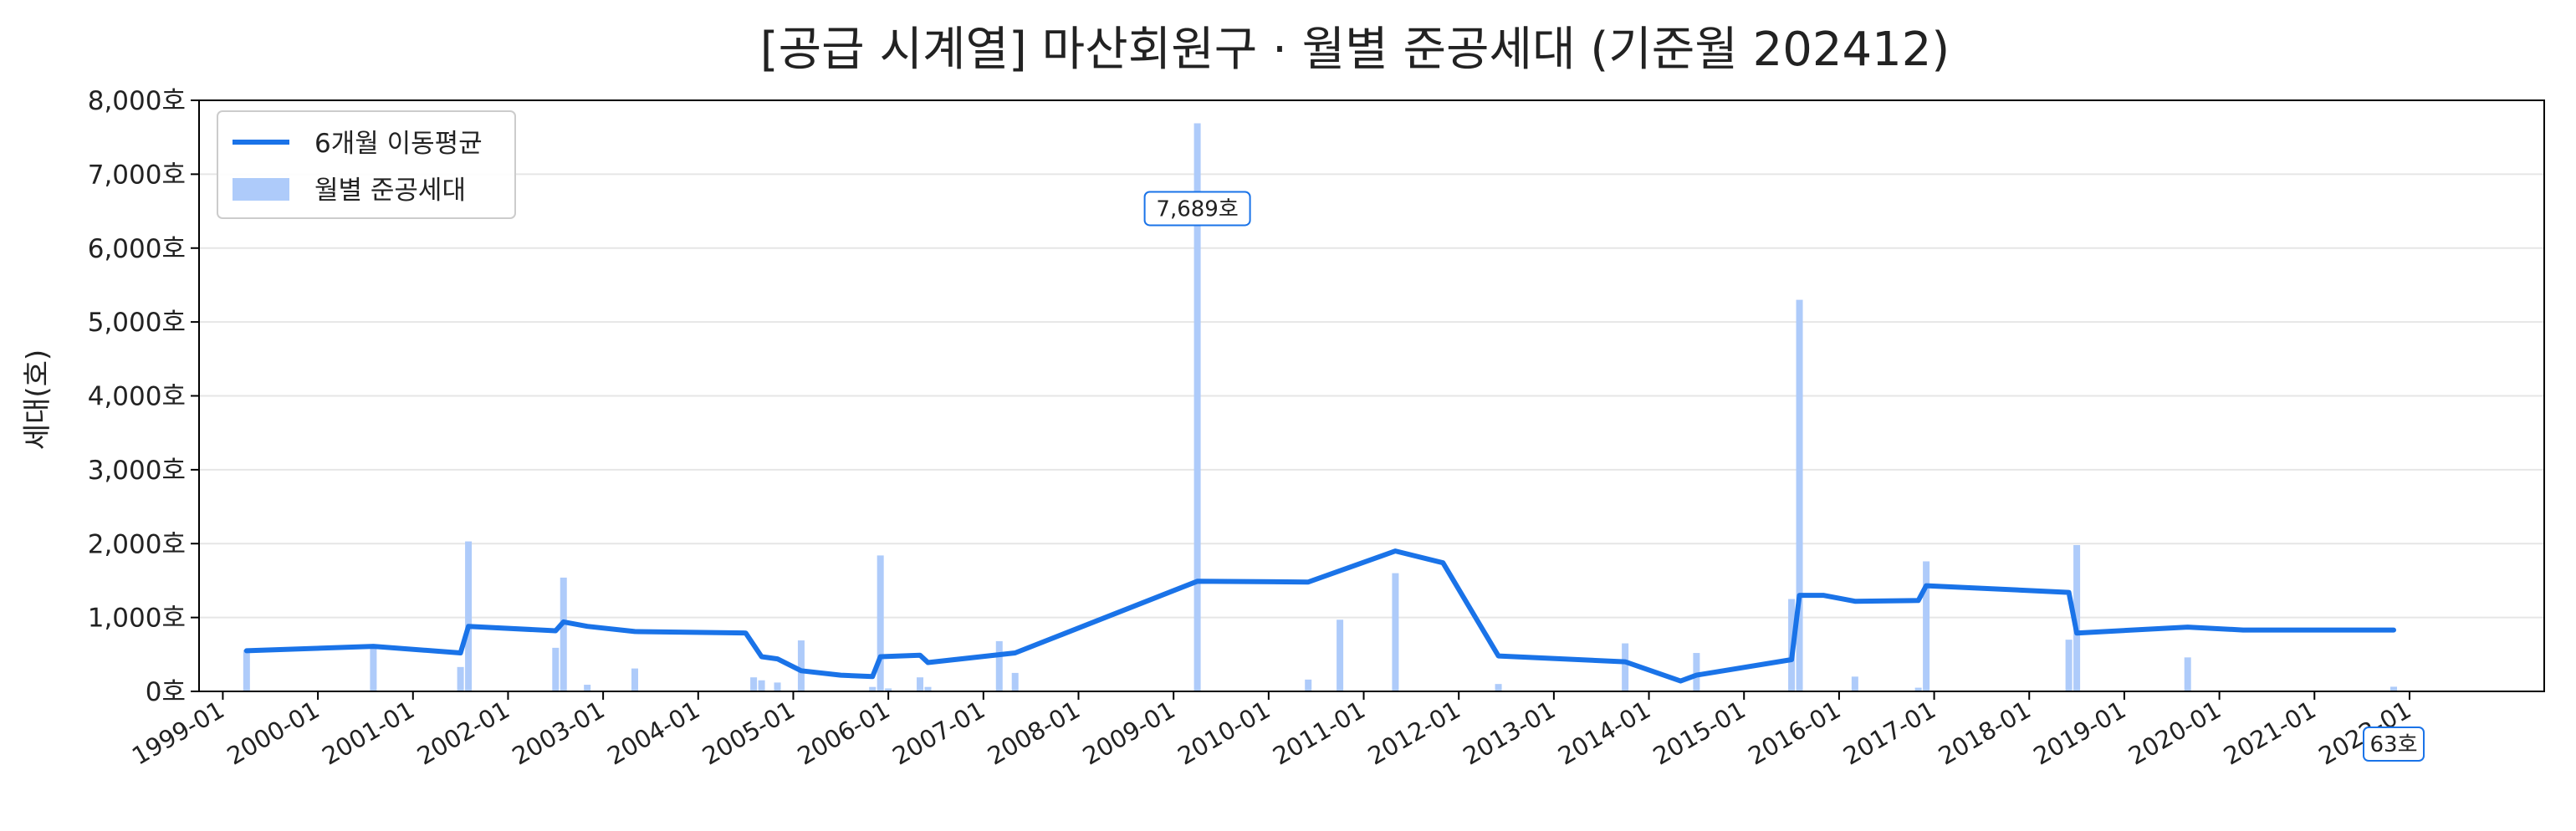 This screenshot has width=2576, height=831. What do you see at coordinates (261, 189) in the screenshot?
I see `legend-bar-swatch` at bounding box center [261, 189].